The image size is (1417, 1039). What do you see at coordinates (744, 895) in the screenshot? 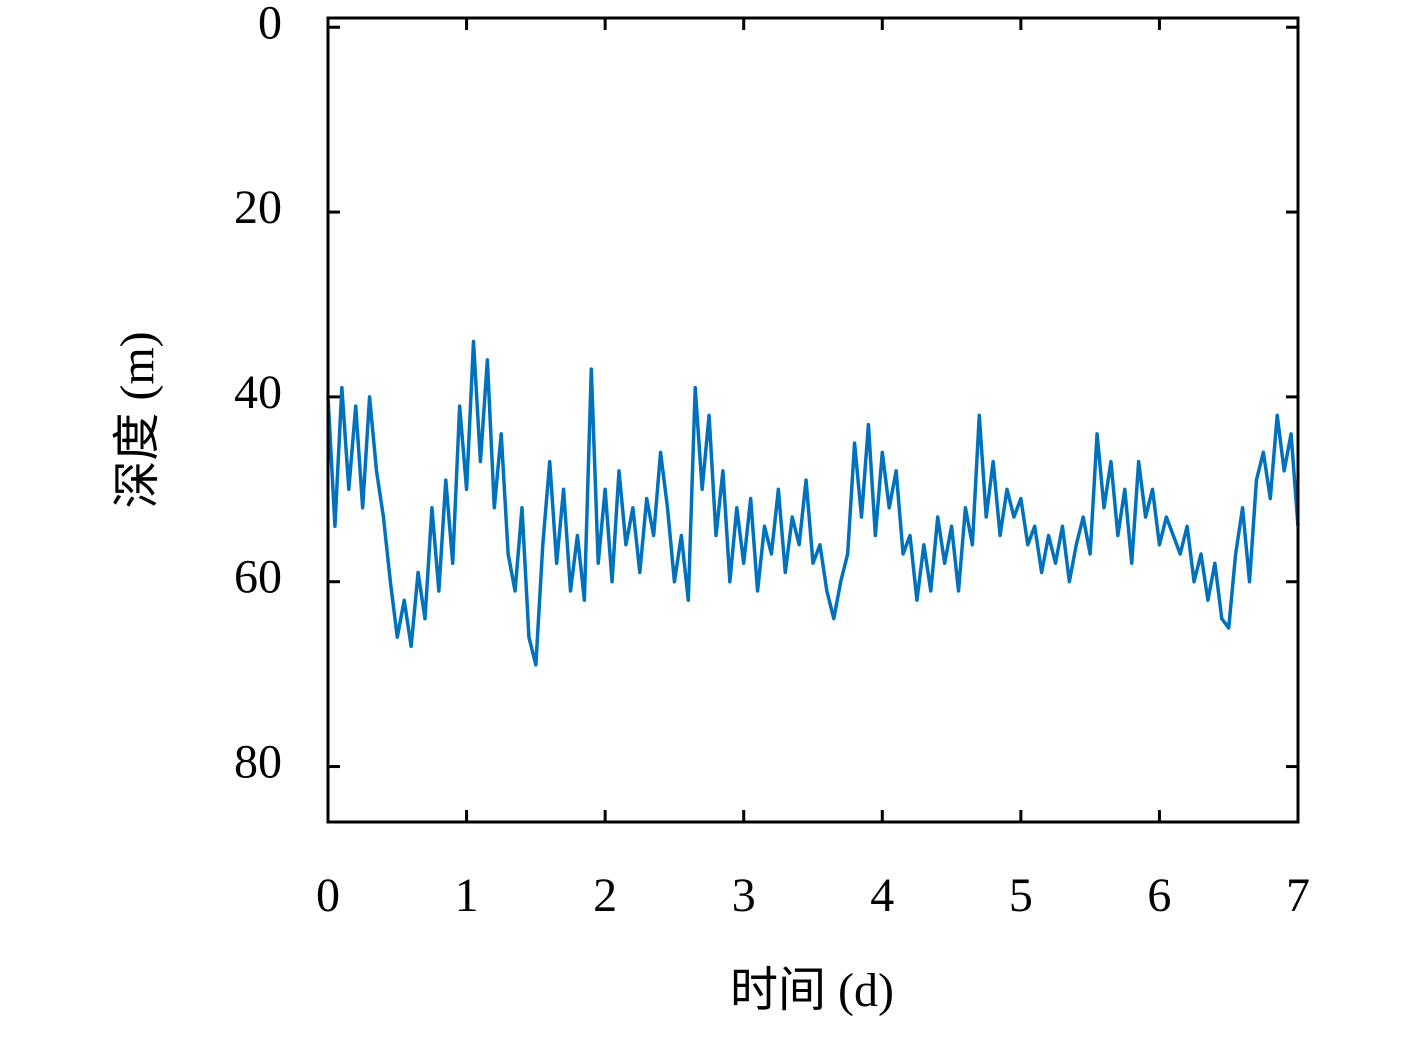
I see `x-tick-label: 3` at bounding box center [744, 895].